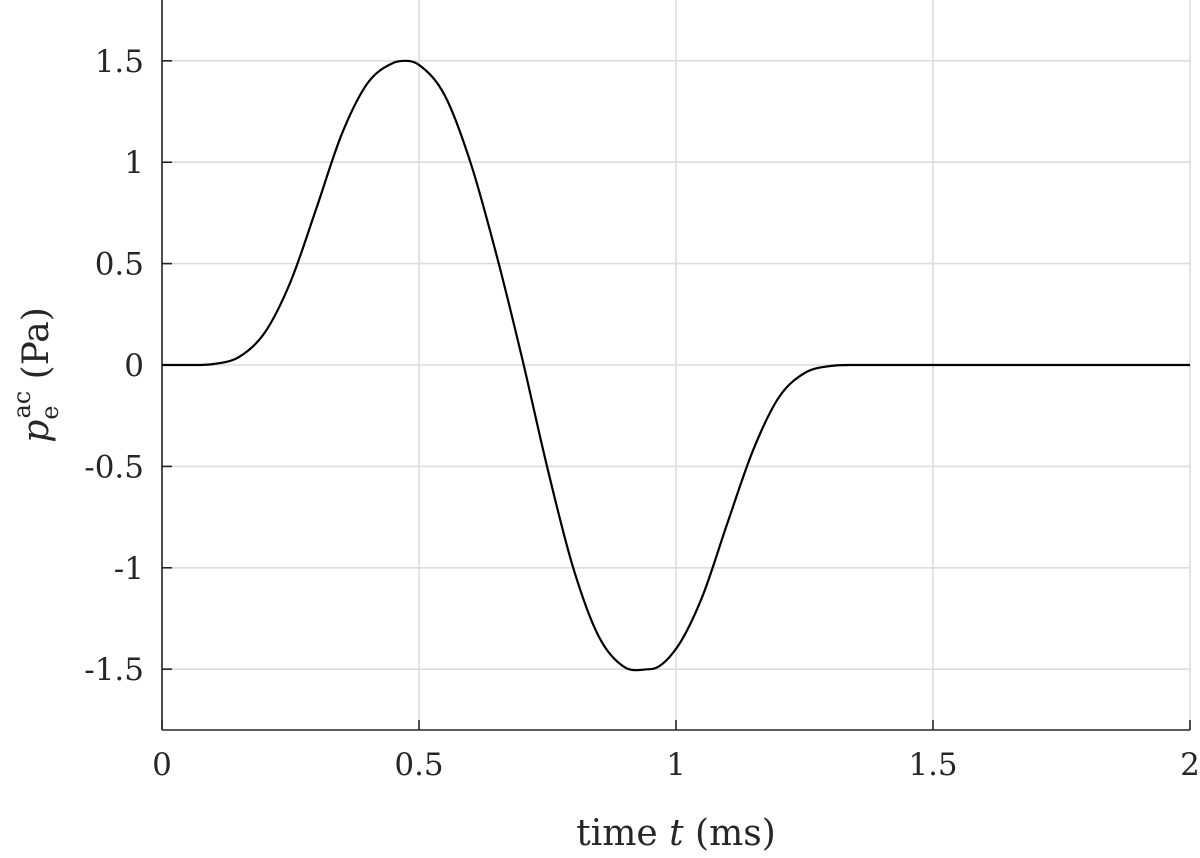 Image resolution: width=1200 pixels, height=858 pixels. Describe the element at coordinates (932, 765) in the screenshot. I see `x-tick-label: 1.5` at that location.